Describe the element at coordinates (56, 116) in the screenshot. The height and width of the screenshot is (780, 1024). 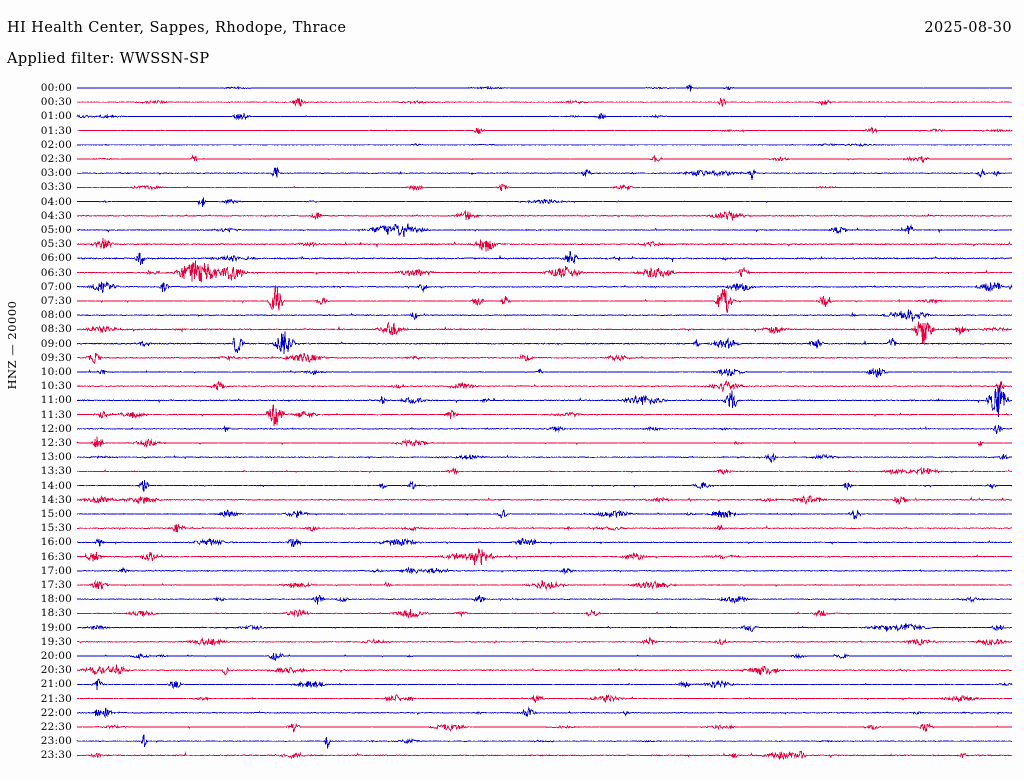
I see `time-label: 01:00` at that location.